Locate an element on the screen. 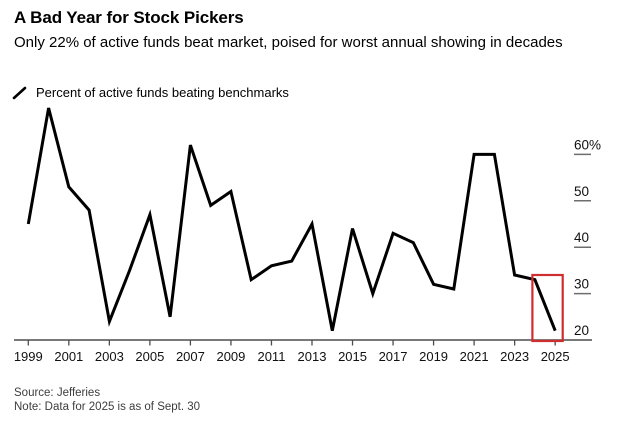 The width and height of the screenshot is (624, 434). source-note: Source: Jefferies is located at coordinates (57, 393).